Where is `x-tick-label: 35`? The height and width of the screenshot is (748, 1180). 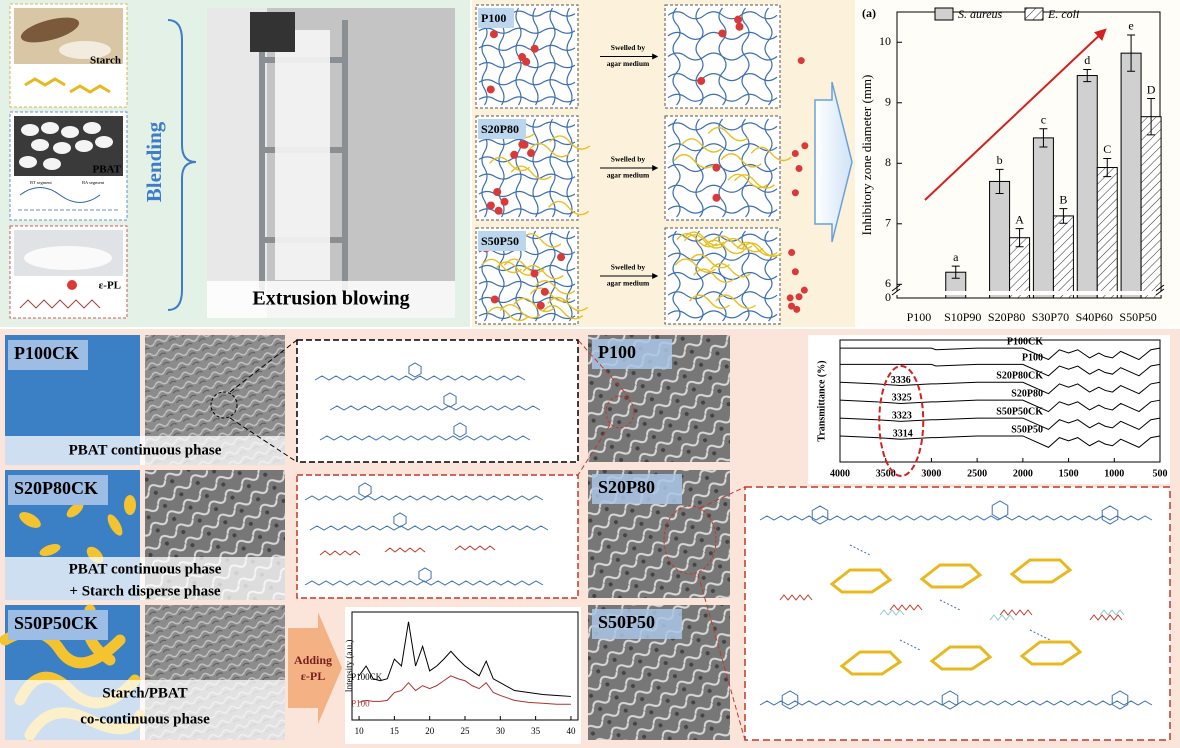
x-tick-label: 35 is located at coordinates (536, 731).